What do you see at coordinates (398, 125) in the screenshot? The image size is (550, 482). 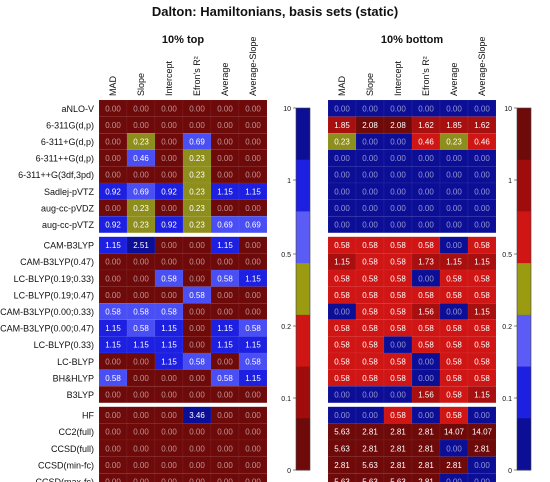 I see `cell-label: 2.08` at bounding box center [398, 125].